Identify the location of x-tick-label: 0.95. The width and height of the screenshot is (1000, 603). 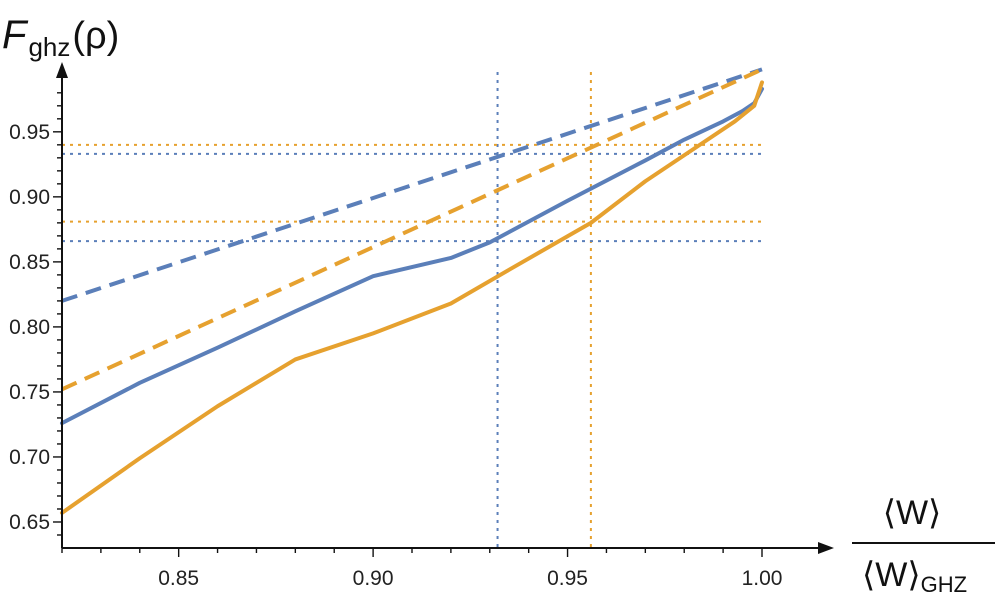
(567, 578).